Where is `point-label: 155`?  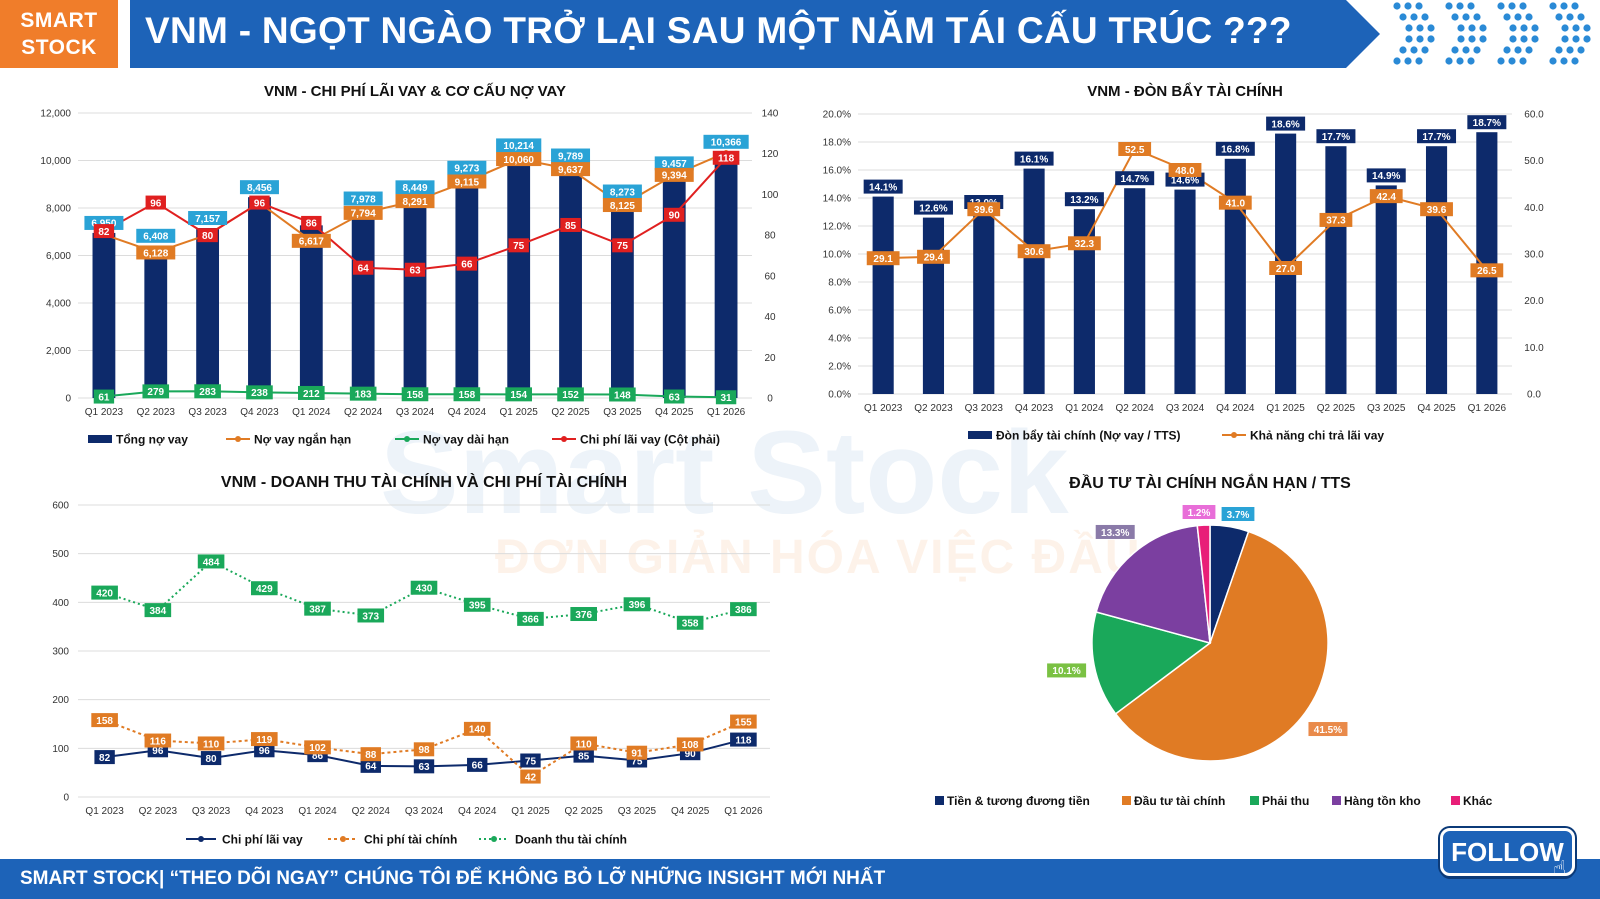 point-label: 155 is located at coordinates (743, 722).